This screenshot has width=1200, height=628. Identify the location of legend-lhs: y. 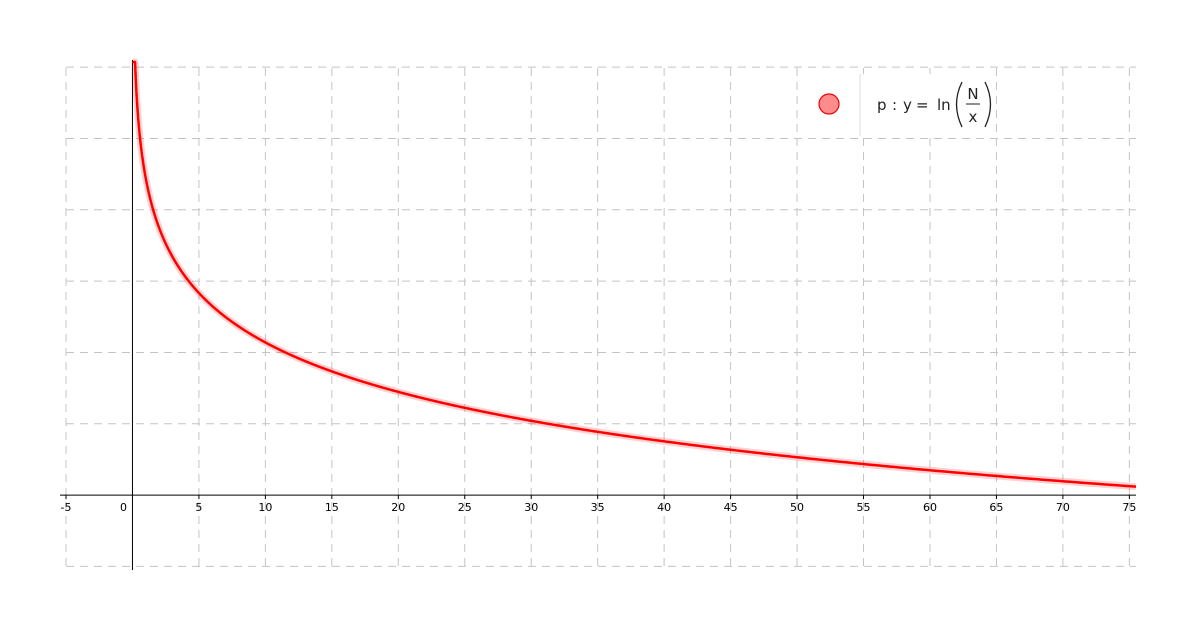
(907, 105).